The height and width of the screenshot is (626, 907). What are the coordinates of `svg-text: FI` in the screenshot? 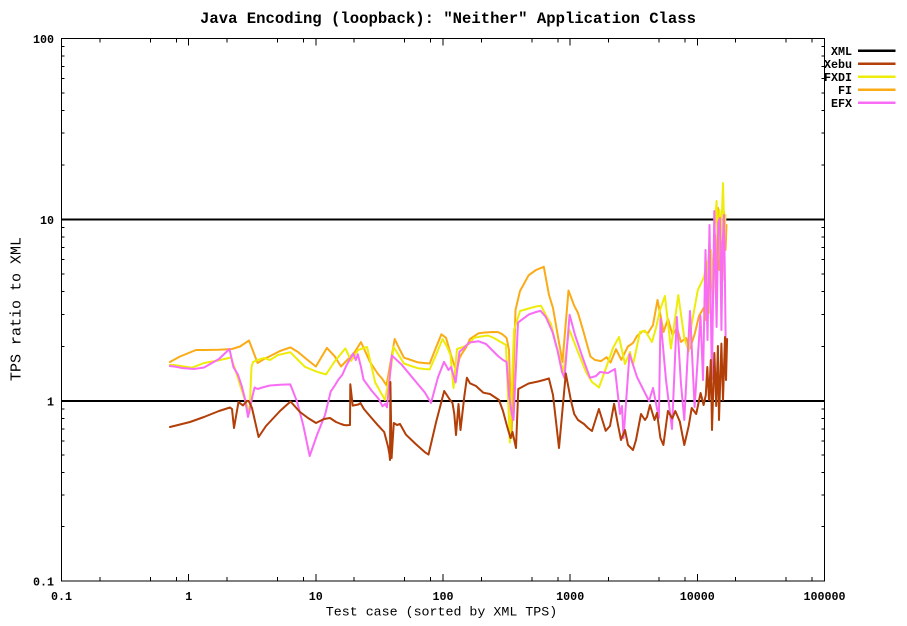 It's located at (845, 91).